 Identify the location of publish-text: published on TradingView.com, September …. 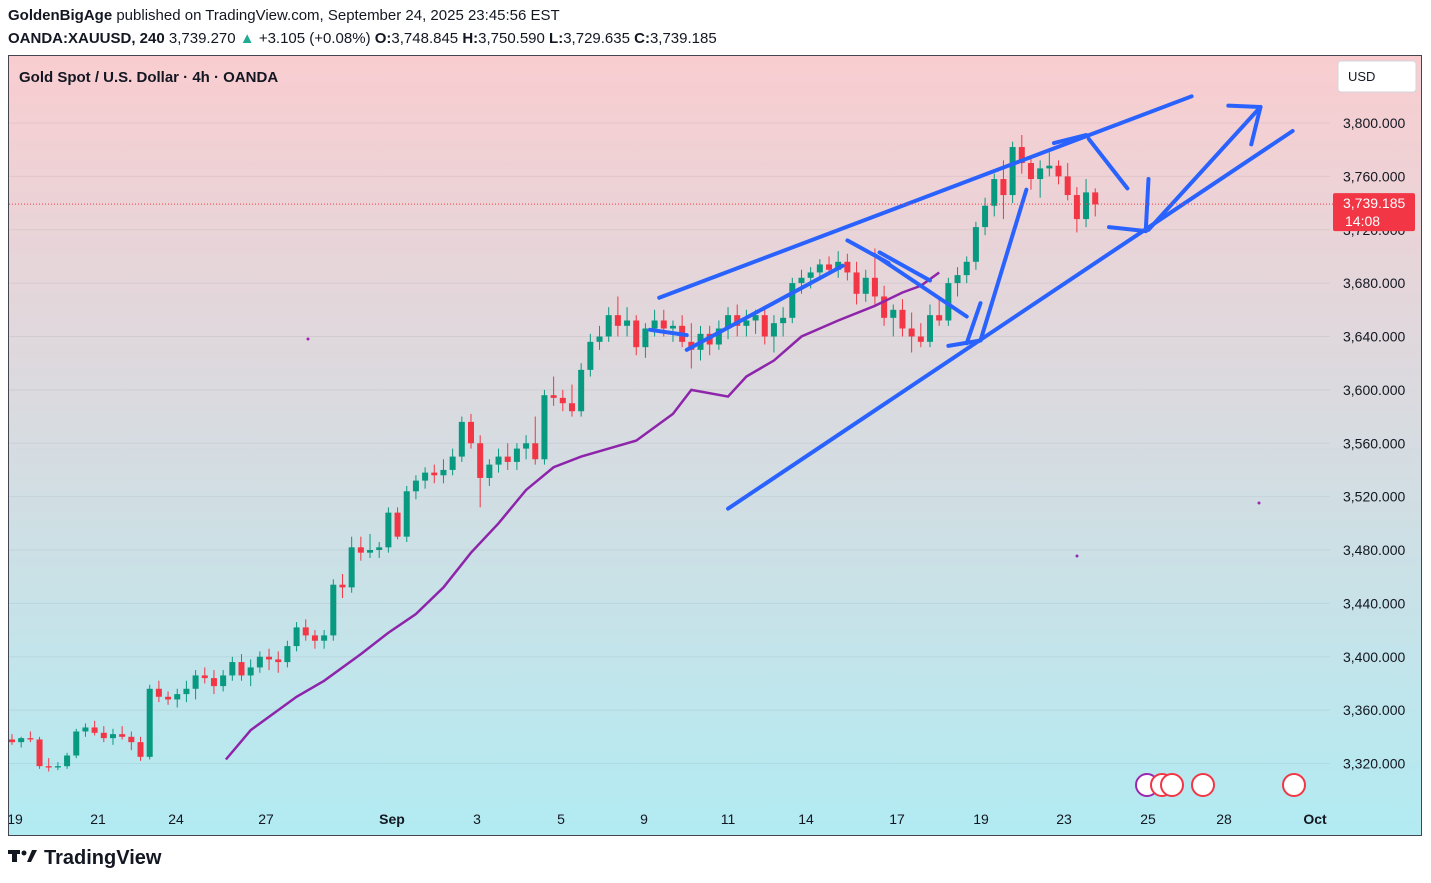
(338, 15).